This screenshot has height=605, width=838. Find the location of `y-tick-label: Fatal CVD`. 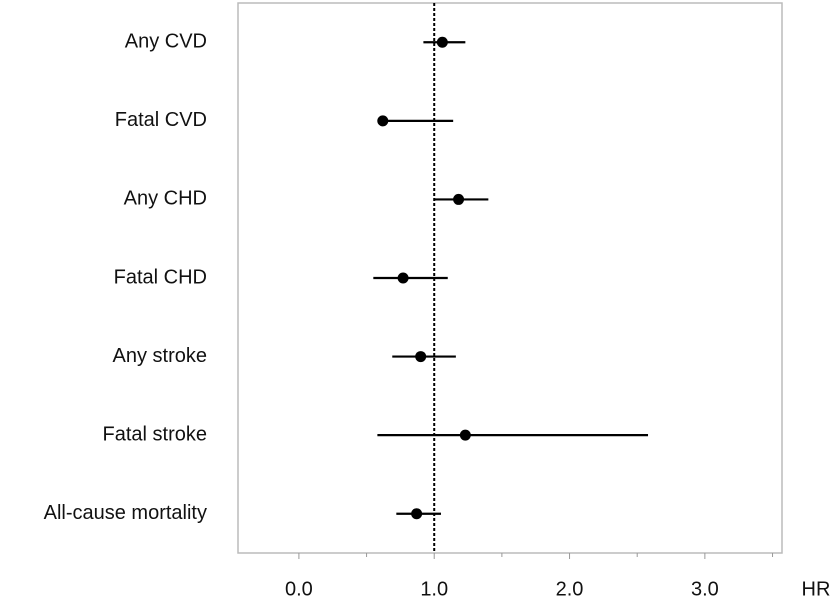

y-tick-label: Fatal CVD is located at coordinates (161, 120).